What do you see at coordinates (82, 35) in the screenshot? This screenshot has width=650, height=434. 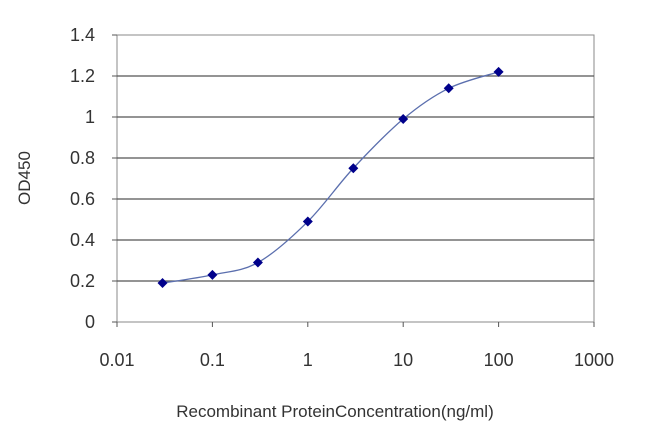 I see `y-tick-label: 1.4` at bounding box center [82, 35].